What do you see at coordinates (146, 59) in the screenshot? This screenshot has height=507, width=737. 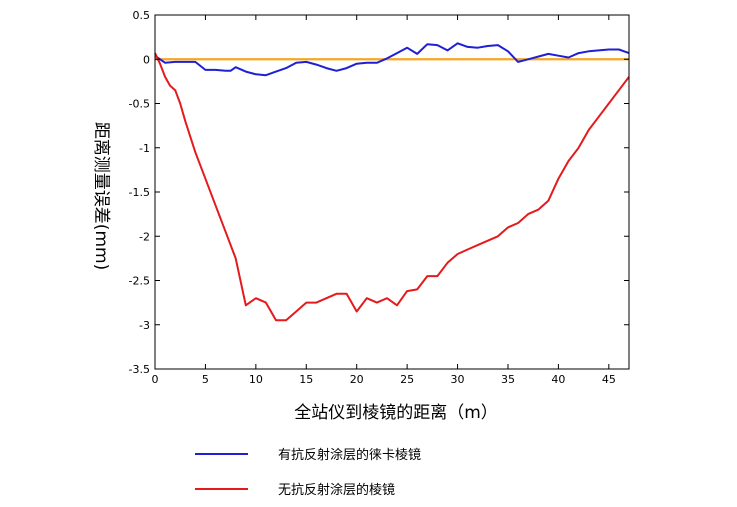 I see `y-tick-label: 0` at bounding box center [146, 59].